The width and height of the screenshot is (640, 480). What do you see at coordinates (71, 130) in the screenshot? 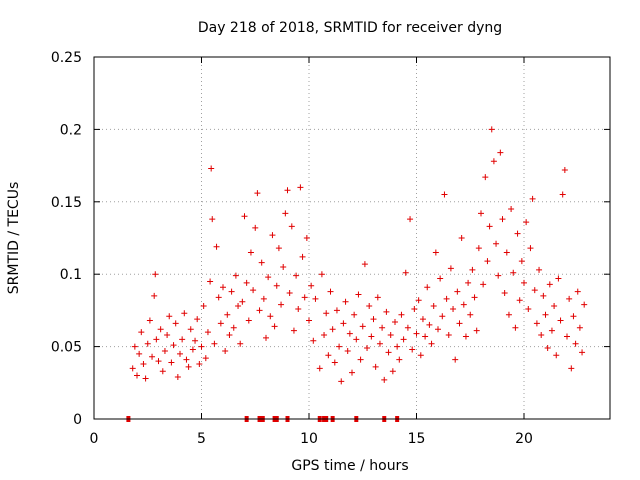
I see `y-tick-label: 0.2` at bounding box center [71, 130].